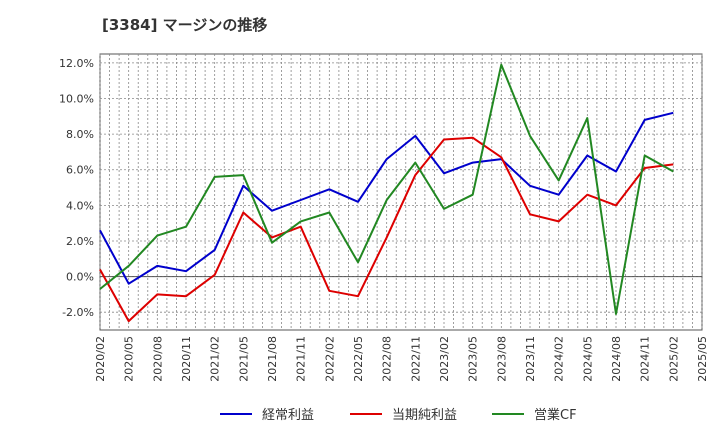 The width and height of the screenshot is (720, 440). What do you see at coordinates (80, 170) in the screenshot?
I see `y-tick-label: 6.0%` at bounding box center [80, 170].